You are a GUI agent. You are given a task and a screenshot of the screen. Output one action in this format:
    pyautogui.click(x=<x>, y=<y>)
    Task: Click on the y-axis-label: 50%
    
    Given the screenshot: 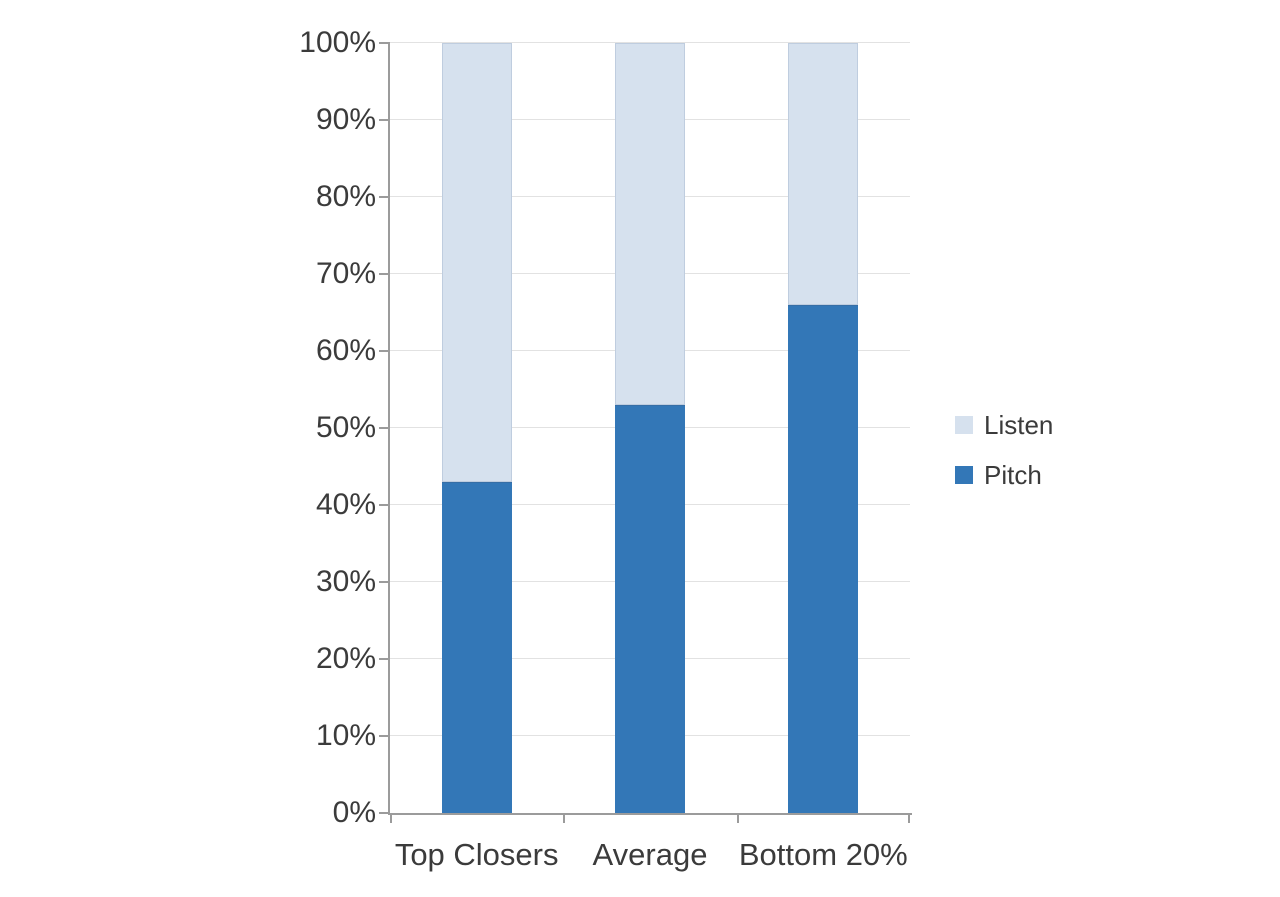 What is the action you would take?
    pyautogui.click(x=345, y=427)
    